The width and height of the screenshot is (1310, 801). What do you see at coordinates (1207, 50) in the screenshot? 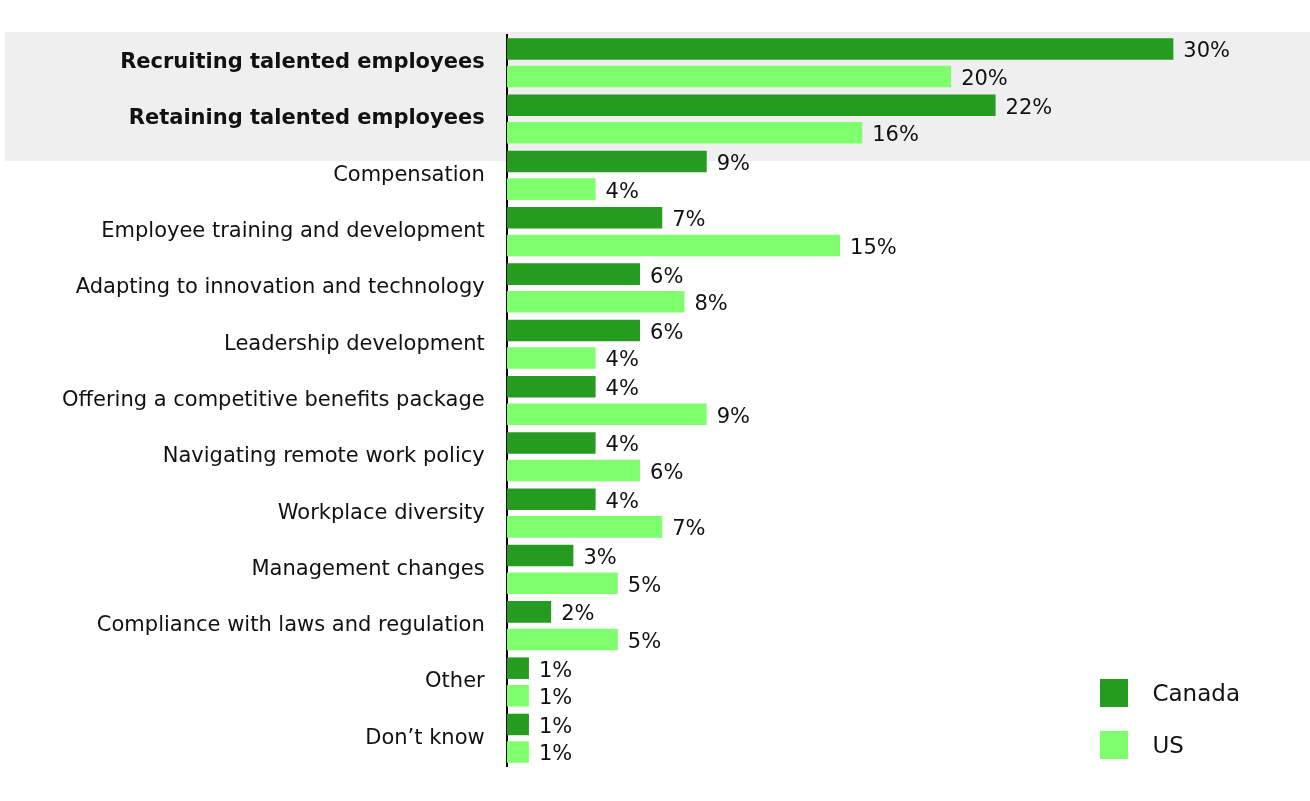
I see `data-label: 30%` at bounding box center [1207, 50].